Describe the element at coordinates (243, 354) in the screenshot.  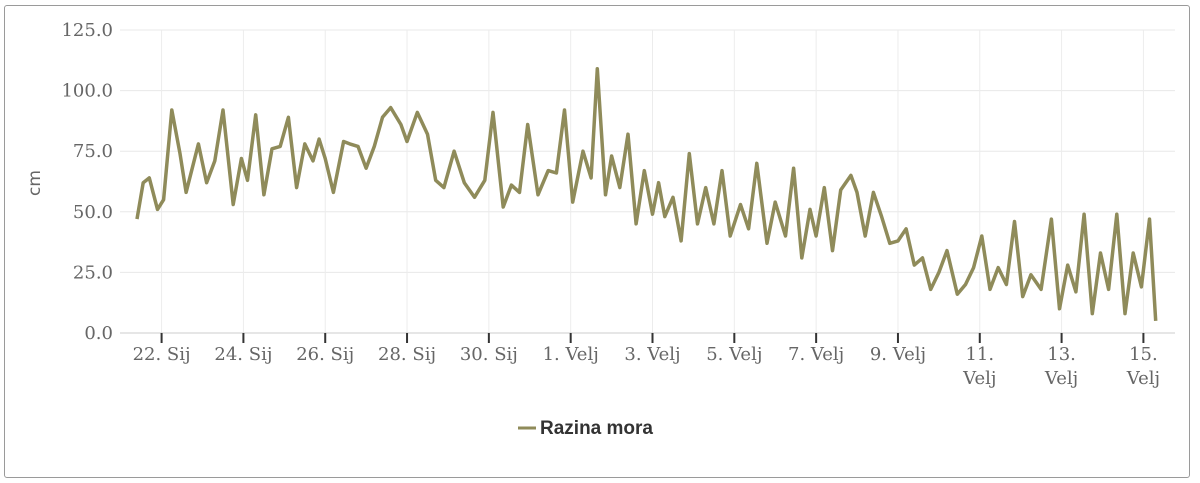
I see `x-tick-label: 24. Sij` at that location.